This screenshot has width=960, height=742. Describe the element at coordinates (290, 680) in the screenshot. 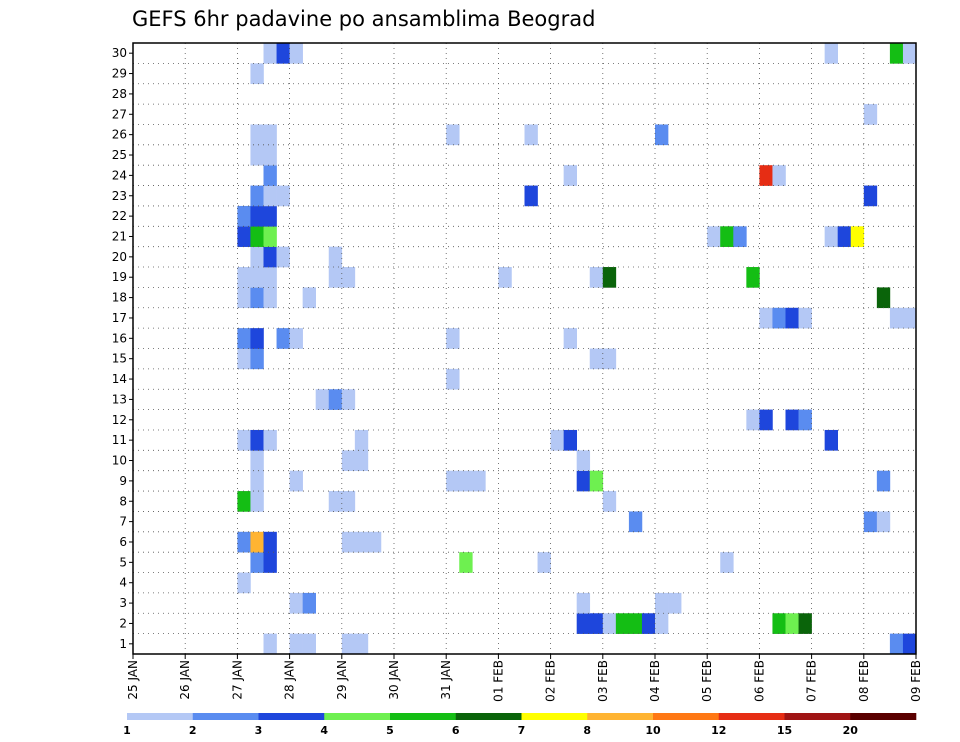

I see `x-tick-label: 28 JAN` at that location.